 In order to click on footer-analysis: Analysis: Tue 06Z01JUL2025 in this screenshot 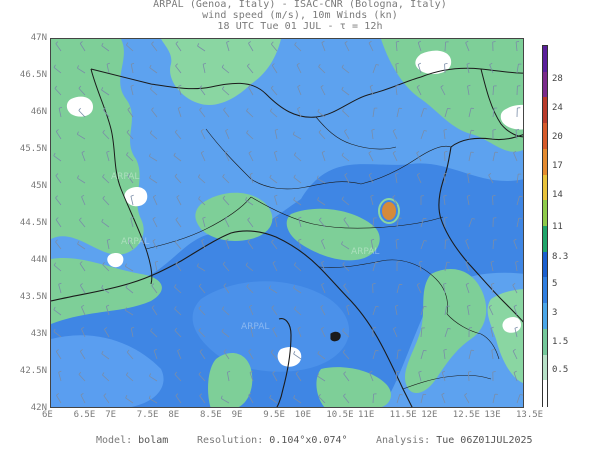, I will do `click(454, 441)`.